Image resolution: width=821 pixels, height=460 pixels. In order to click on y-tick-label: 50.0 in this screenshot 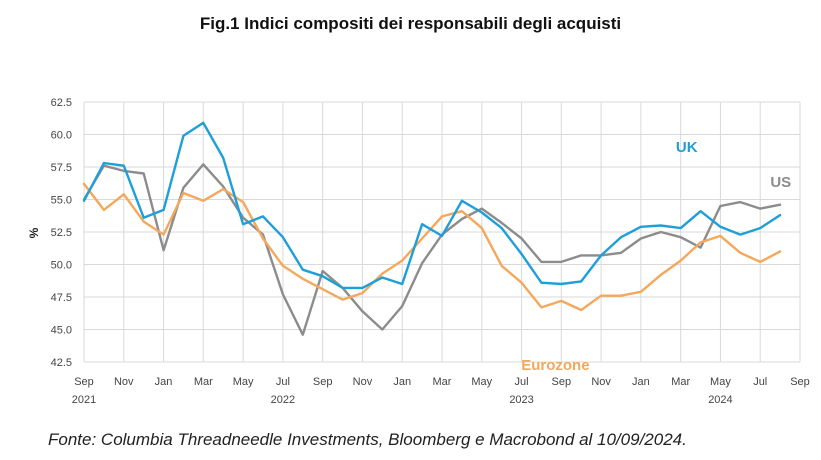, I will do `click(61, 266)`.